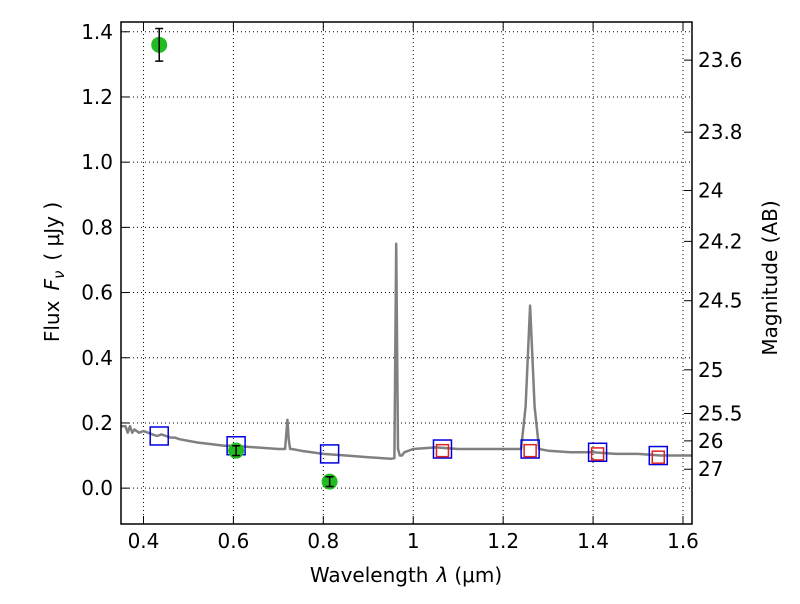 This screenshot has width=800, height=604. Describe the element at coordinates (97, 488) in the screenshot. I see `y-tick-label: 0.0` at that location.